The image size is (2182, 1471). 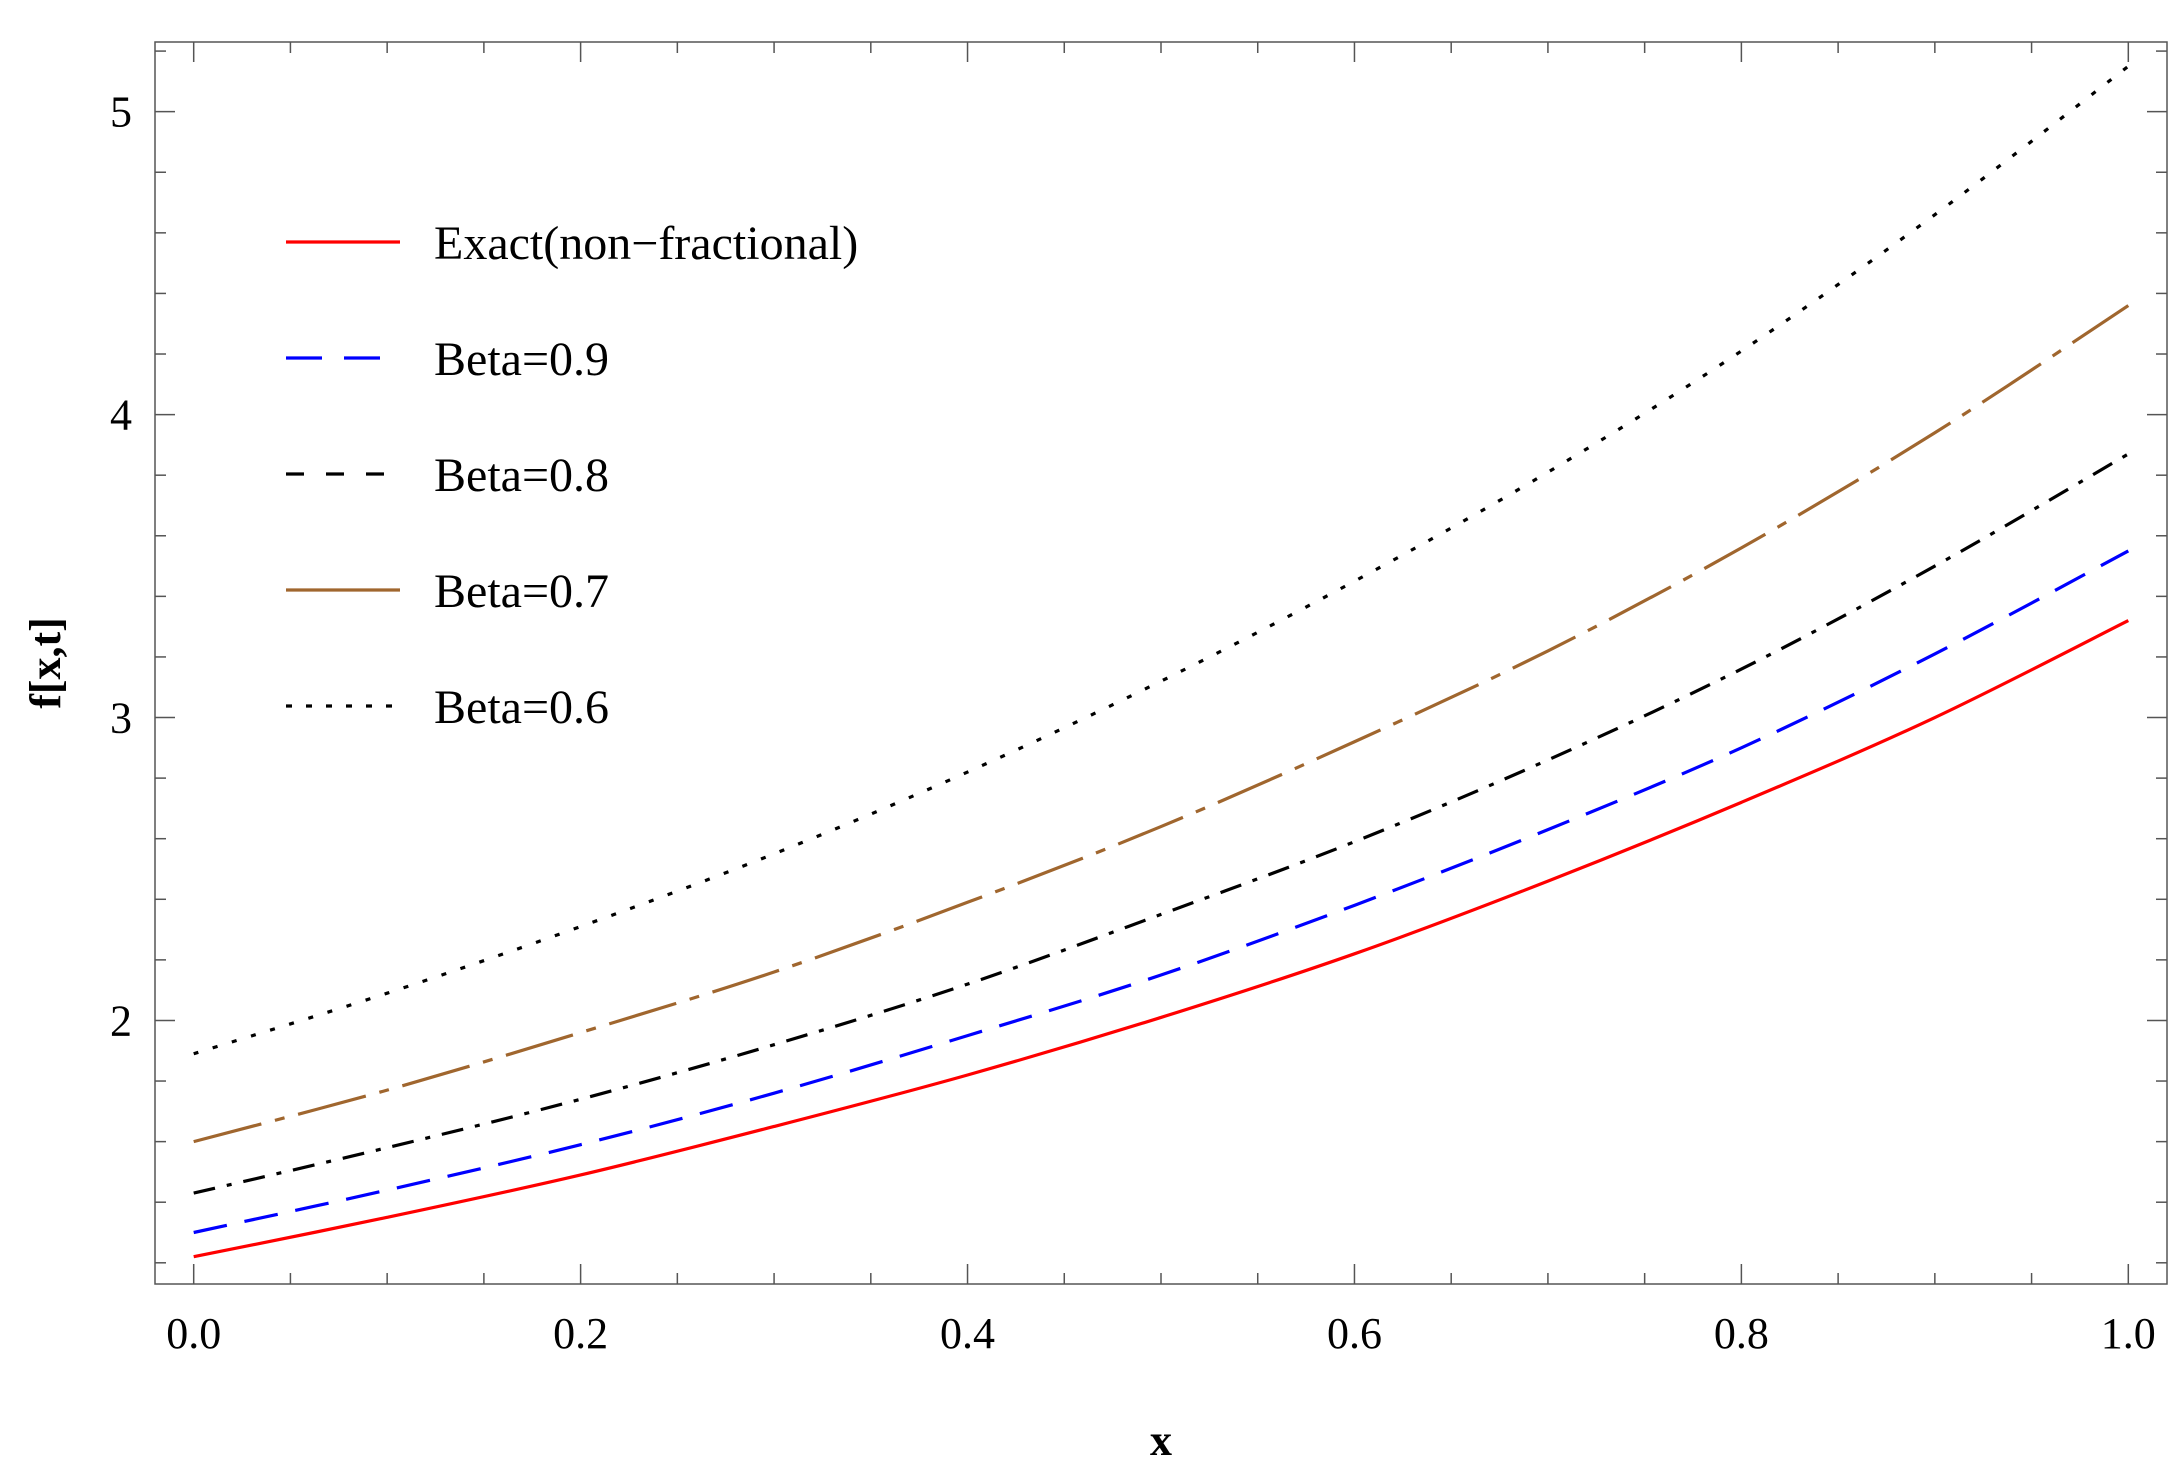 I want to click on y-axis-title: f[x,t], so click(x=45, y=663).